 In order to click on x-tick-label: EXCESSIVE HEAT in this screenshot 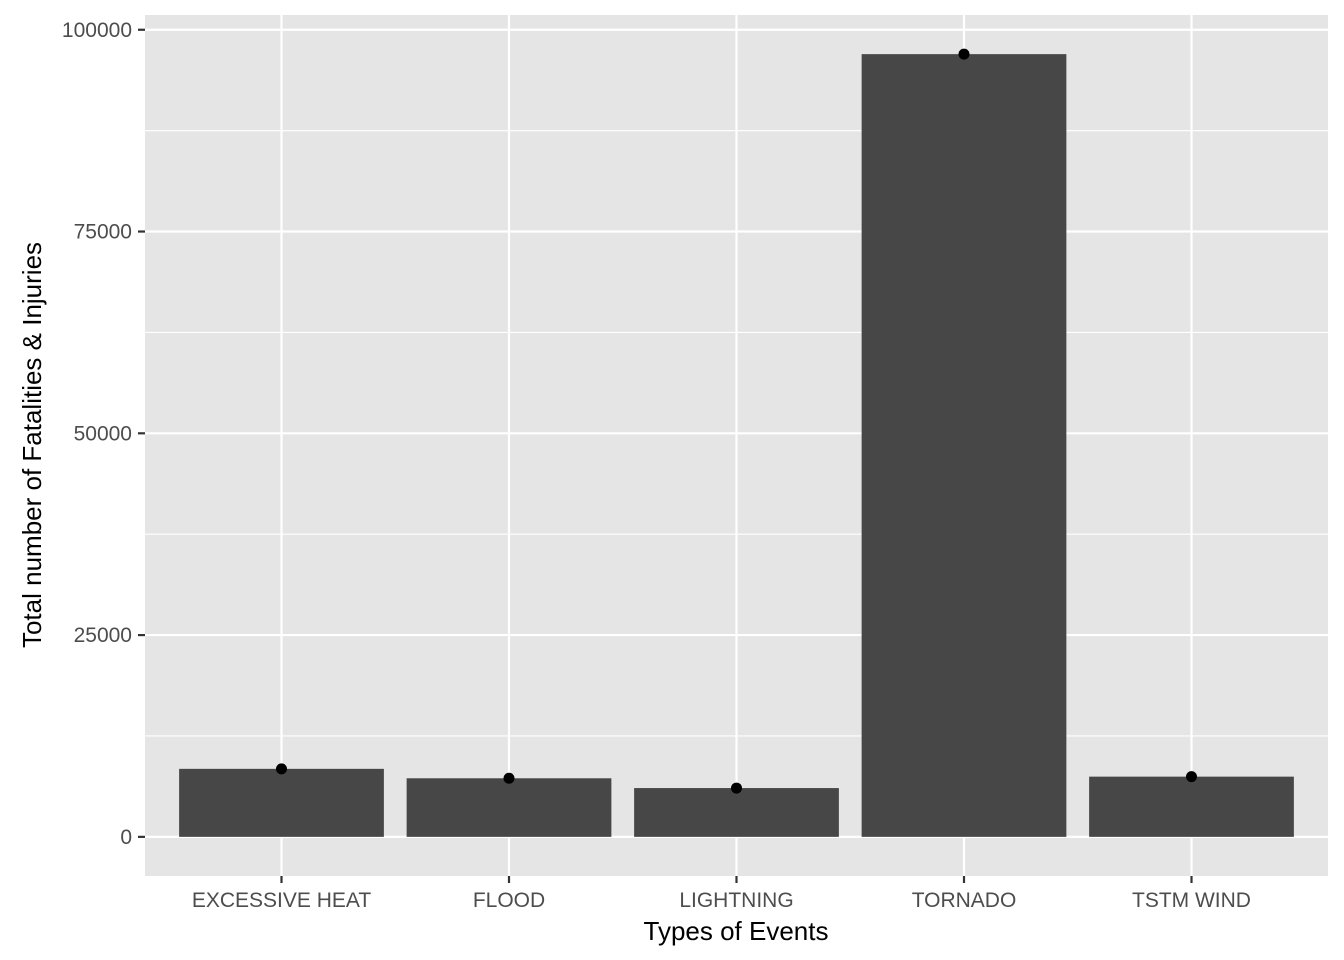, I will do `click(282, 900)`.